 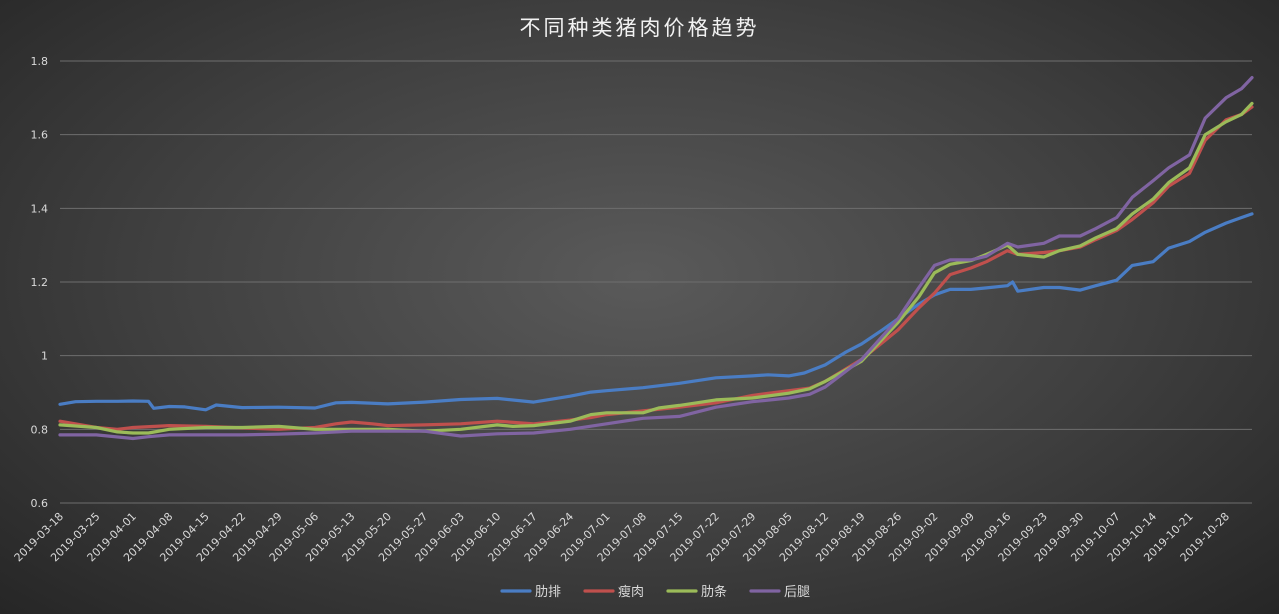 I want to click on legend-label: 肋条, so click(x=714, y=592).